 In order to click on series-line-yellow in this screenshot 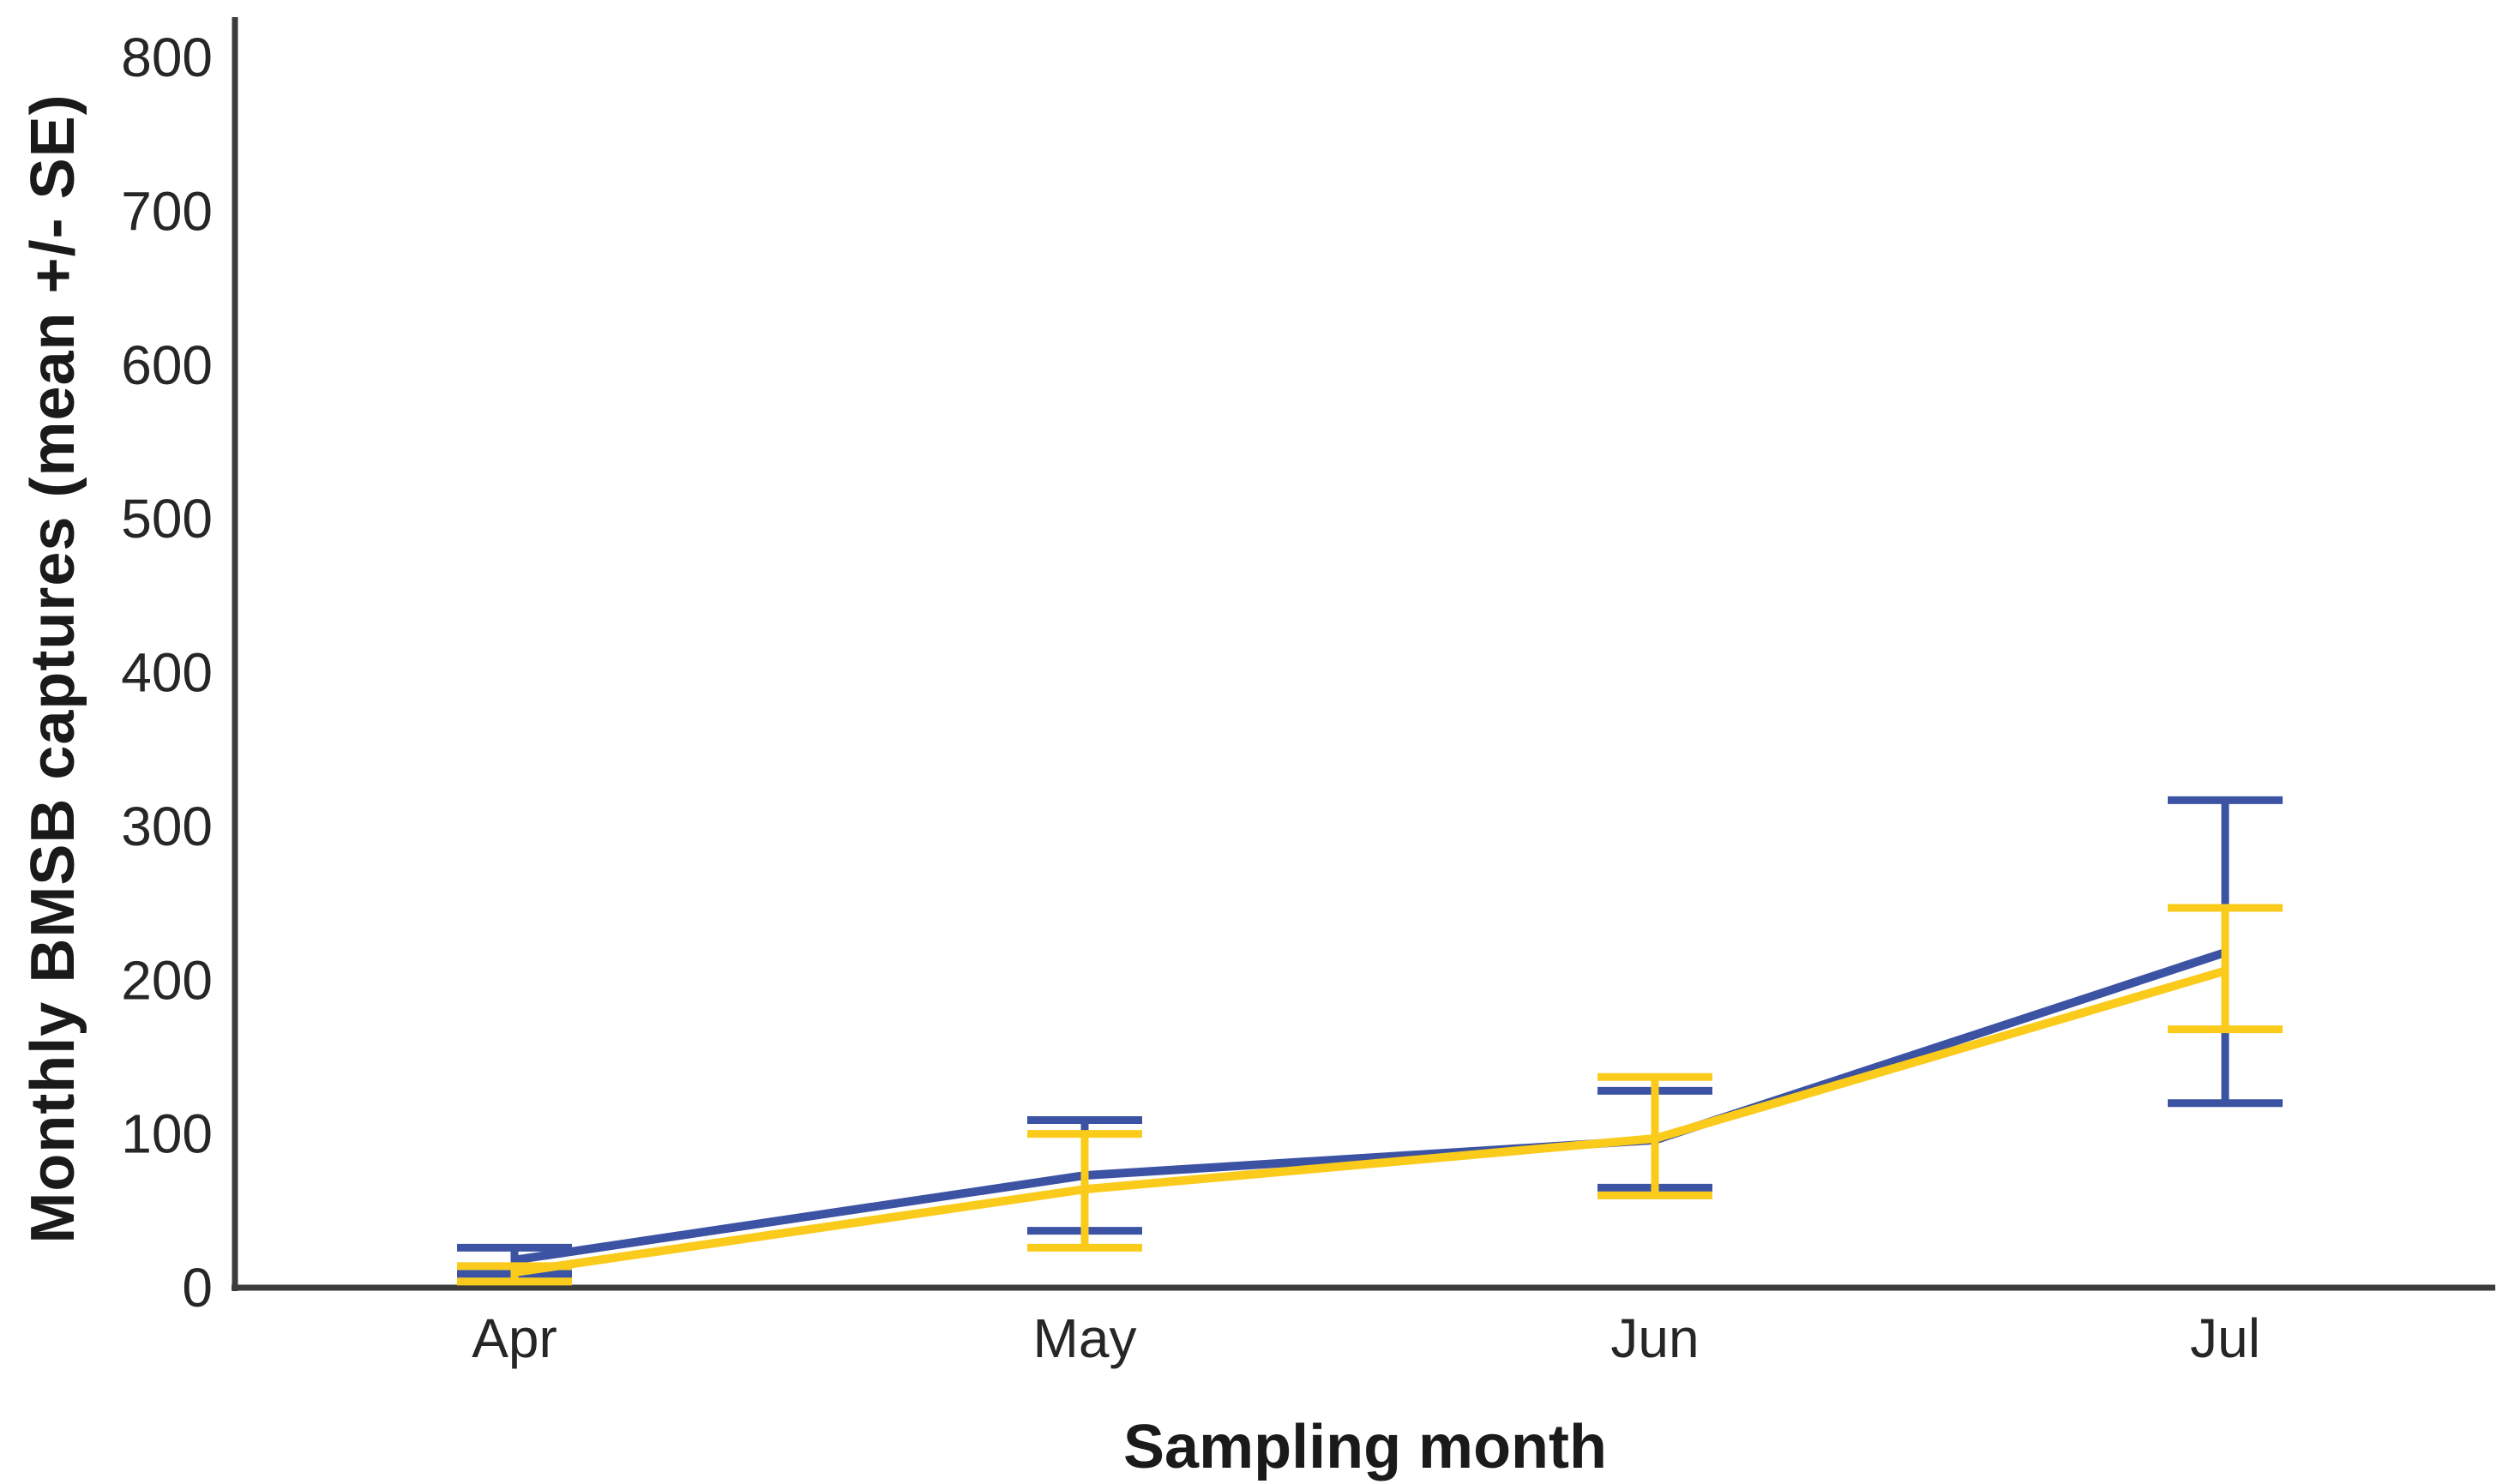, I will do `click(1371, 1121)`.